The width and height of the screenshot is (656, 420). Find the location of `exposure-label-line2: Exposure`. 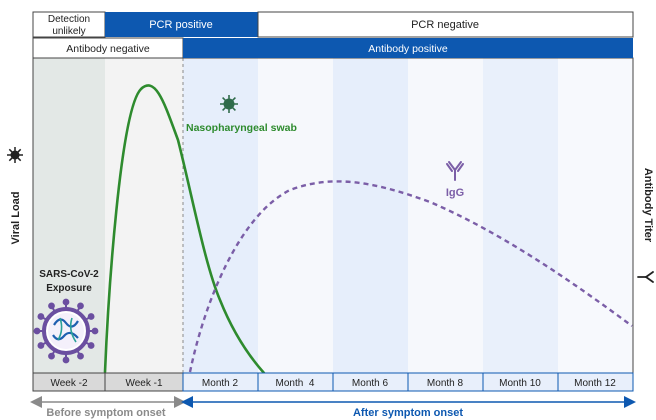

exposure-label-line2: Exposure is located at coordinates (69, 288).